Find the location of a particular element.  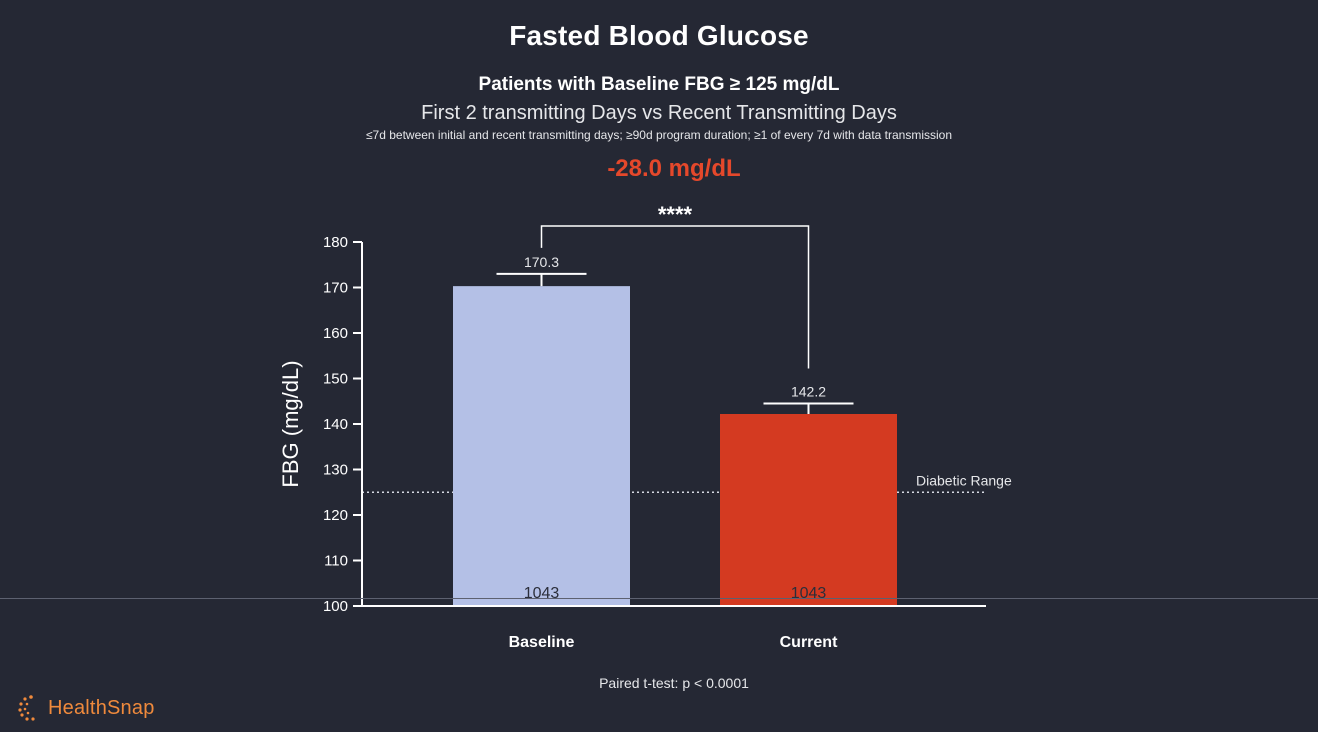

y-tick-label: 130 is located at coordinates (335, 470).